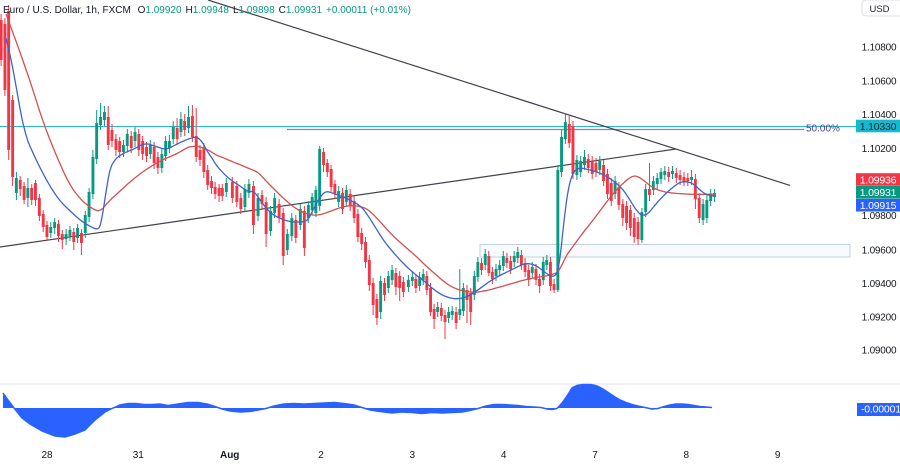 This screenshot has height=471, width=900. Describe the element at coordinates (879, 149) in the screenshot. I see `svg-text: 1.10200` at that location.